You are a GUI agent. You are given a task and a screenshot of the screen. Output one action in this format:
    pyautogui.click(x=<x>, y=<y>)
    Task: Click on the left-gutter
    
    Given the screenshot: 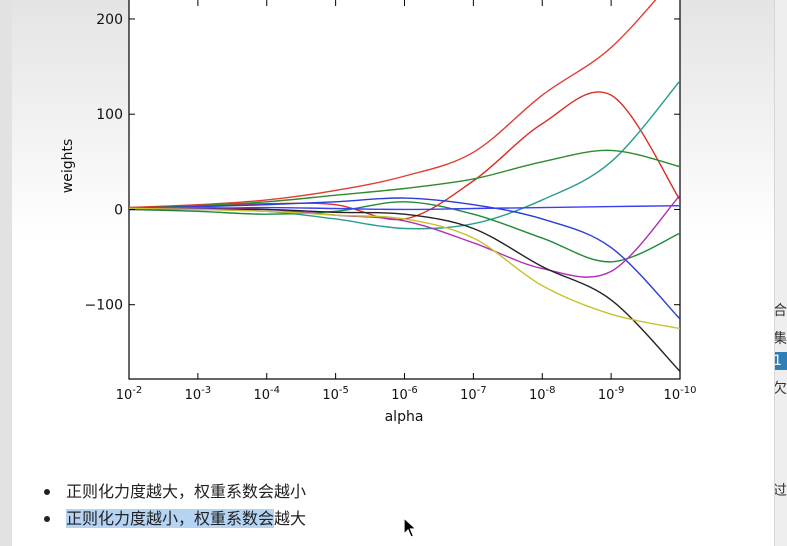 What is the action you would take?
    pyautogui.click(x=6, y=273)
    